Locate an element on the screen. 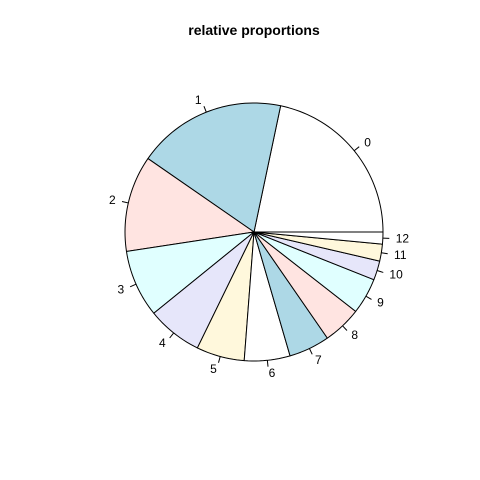  pie-label-4: 4 is located at coordinates (162, 343).